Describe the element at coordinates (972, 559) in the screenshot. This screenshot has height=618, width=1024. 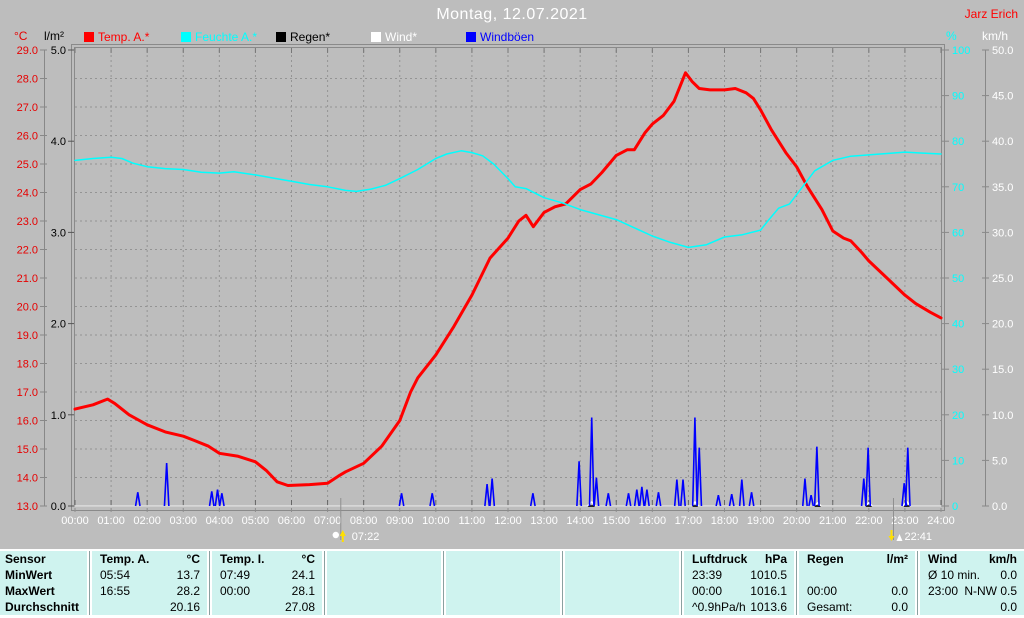
I see `table-column-header: Wind km/h` at that location.